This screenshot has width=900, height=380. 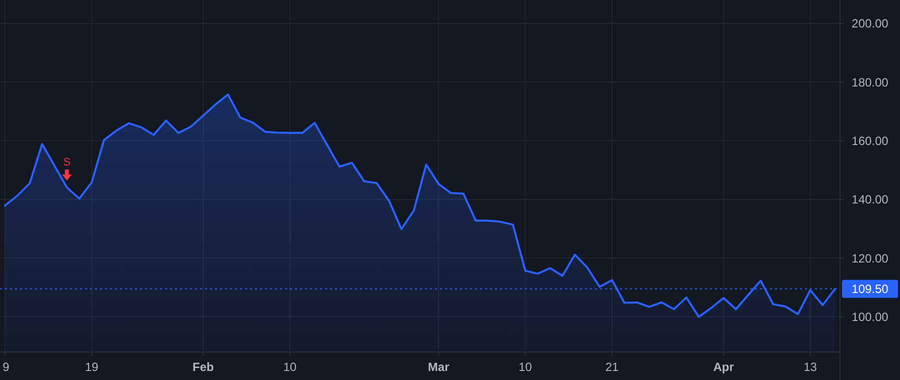 What do you see at coordinates (612, 367) in the screenshot?
I see `x-tick-label: 21` at bounding box center [612, 367].